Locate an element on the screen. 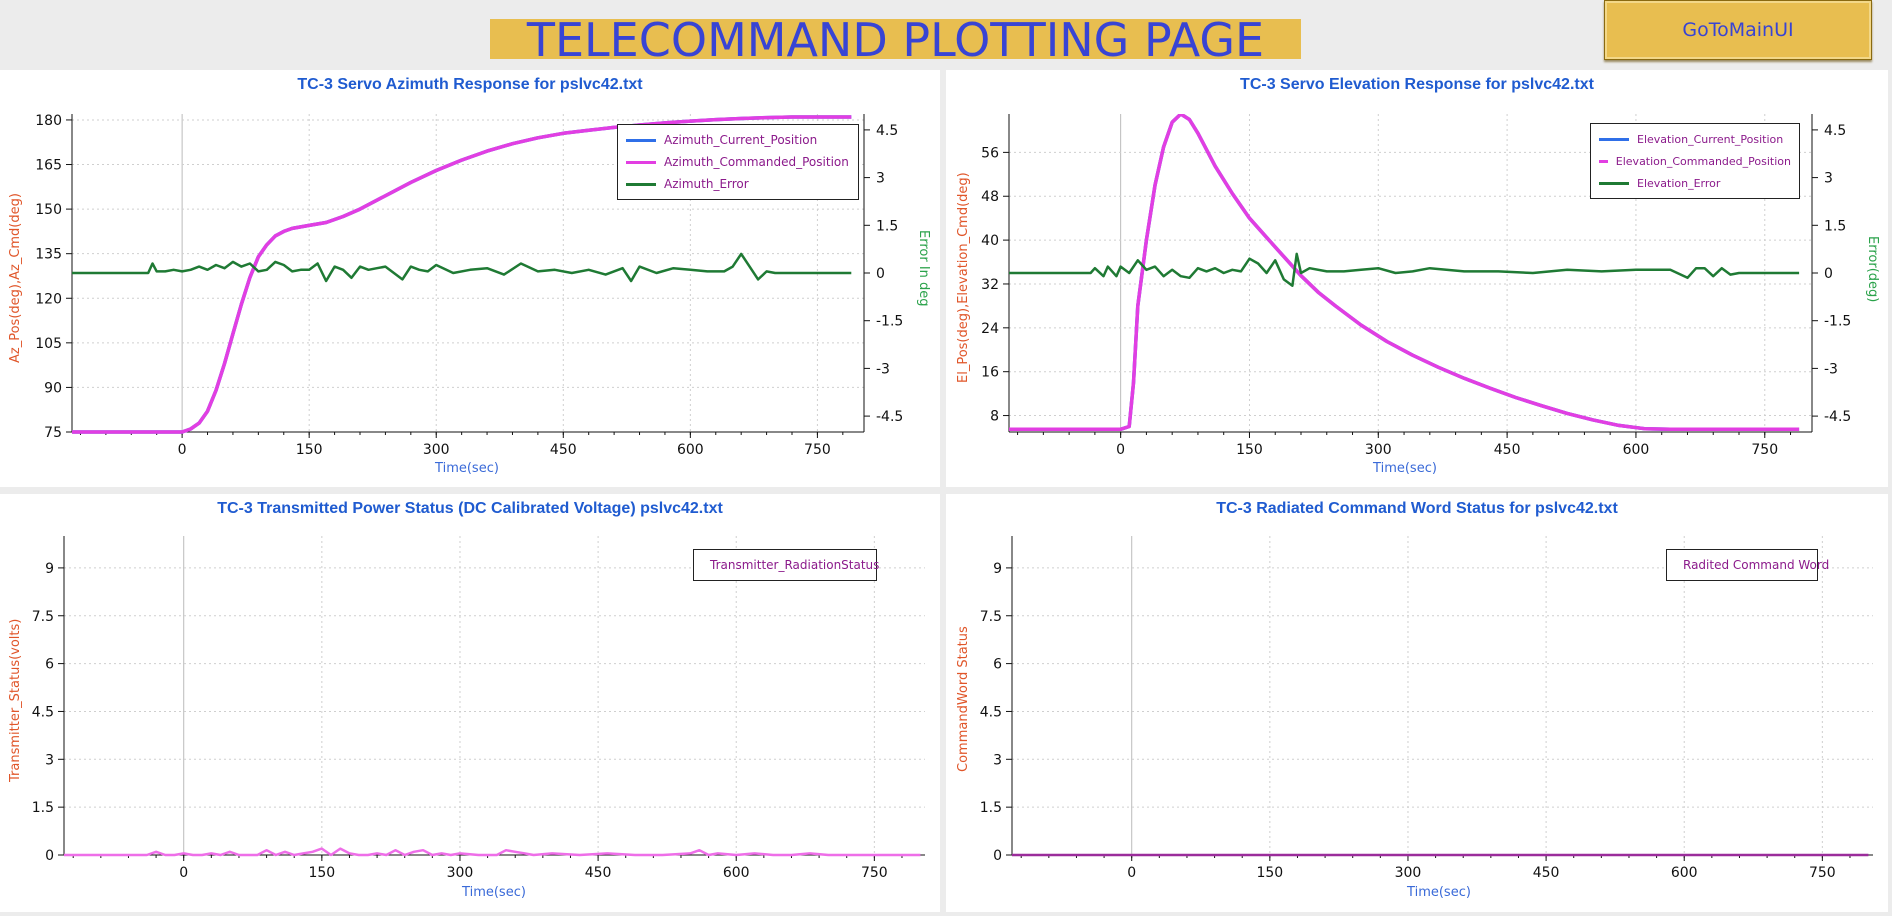  y-tick-label: 32 is located at coordinates (990, 285).